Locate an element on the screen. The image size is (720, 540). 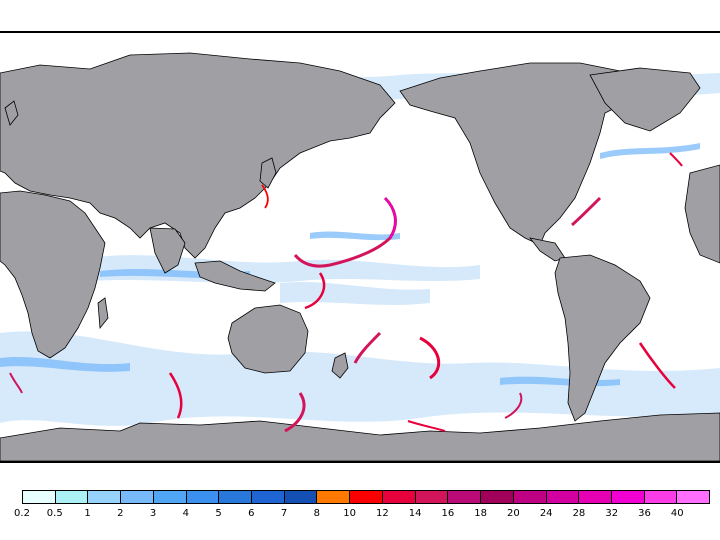
colorbar-tick-label: 5 is located at coordinates (218, 513).